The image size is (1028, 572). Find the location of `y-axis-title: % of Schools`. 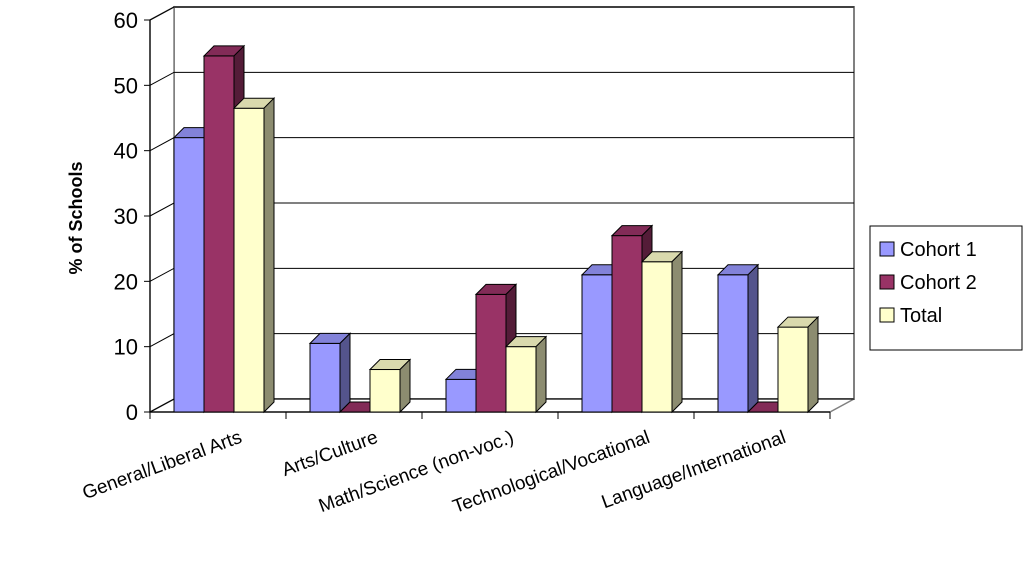

y-axis-title: % of Schools is located at coordinates (76, 217).